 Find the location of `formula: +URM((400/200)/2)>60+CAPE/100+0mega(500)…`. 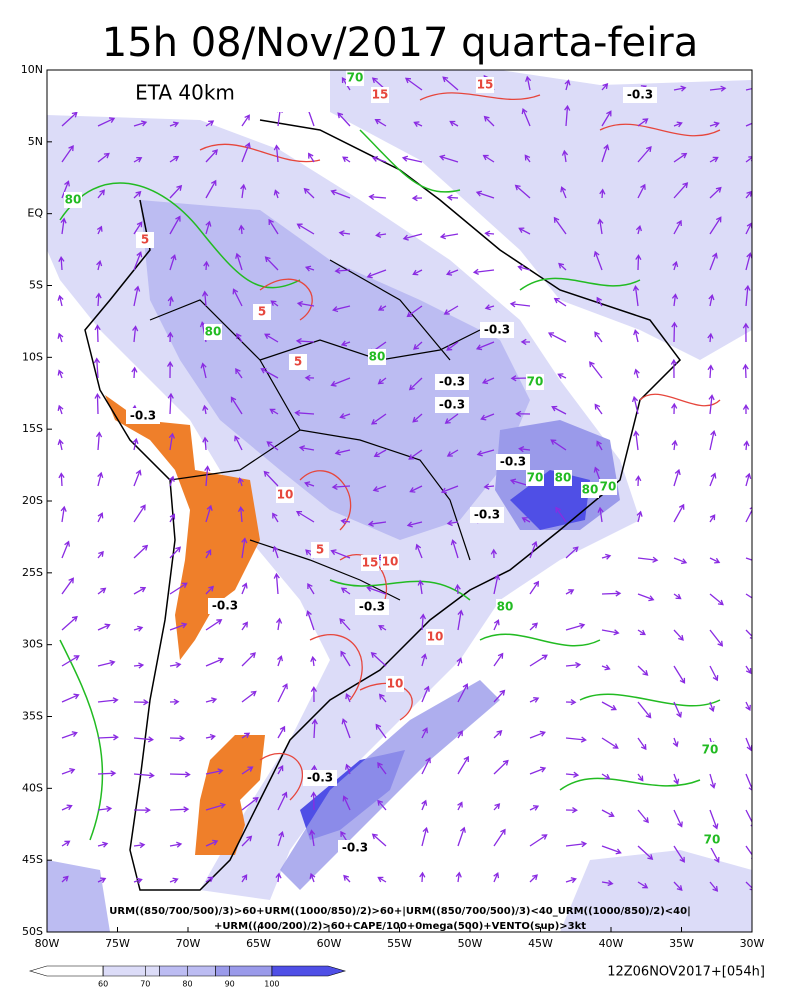

formula: +URM((400/200)/2)>60+CAPE/100+0mega(500)… is located at coordinates (400, 926).